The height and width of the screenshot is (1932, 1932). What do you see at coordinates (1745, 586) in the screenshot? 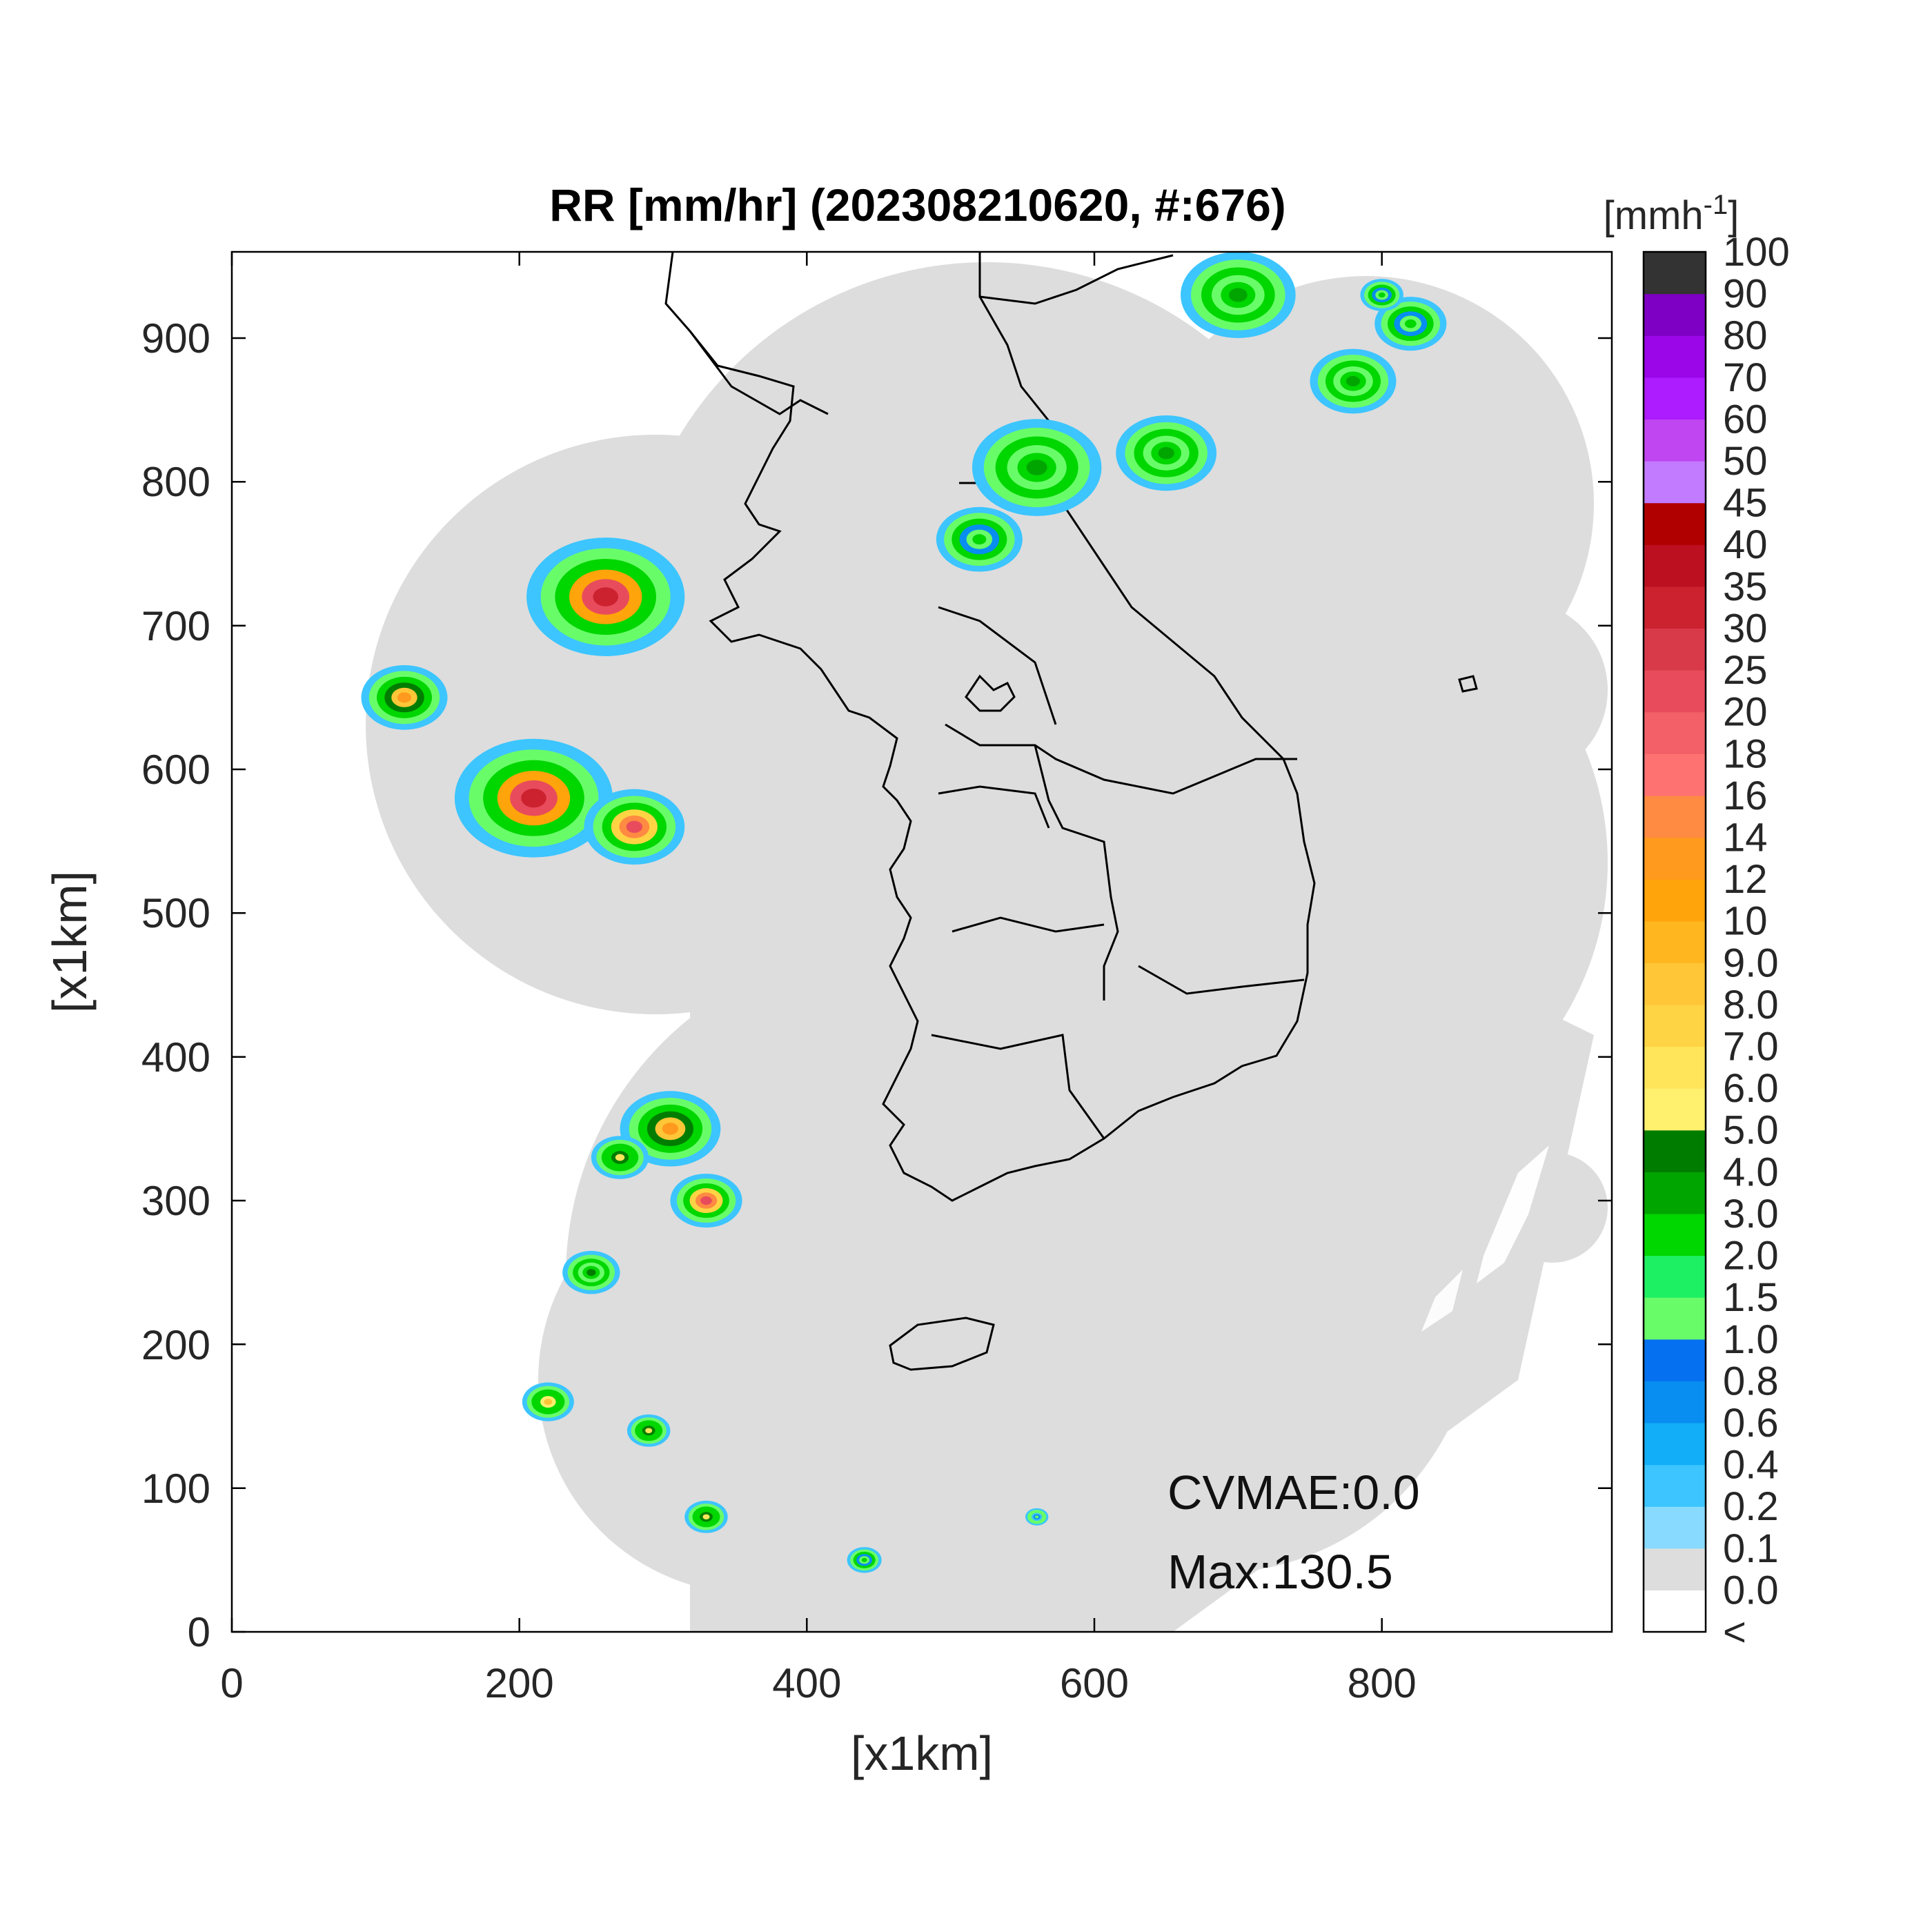
I see `colorbar-label: 35` at bounding box center [1745, 586].